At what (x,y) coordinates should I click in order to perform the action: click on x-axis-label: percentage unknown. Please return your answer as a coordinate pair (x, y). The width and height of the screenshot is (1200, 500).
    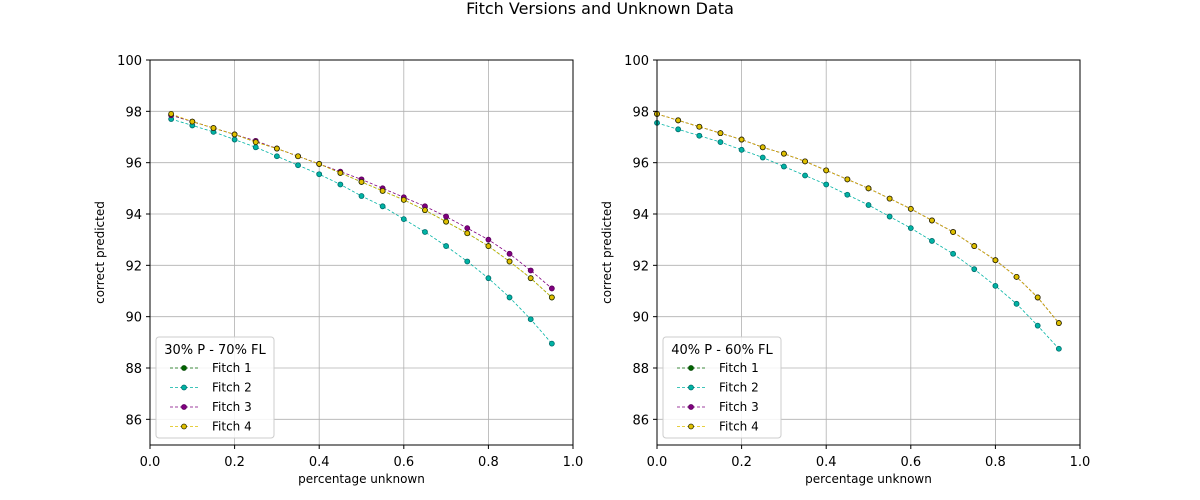
    Looking at the image, I should click on (868, 479).